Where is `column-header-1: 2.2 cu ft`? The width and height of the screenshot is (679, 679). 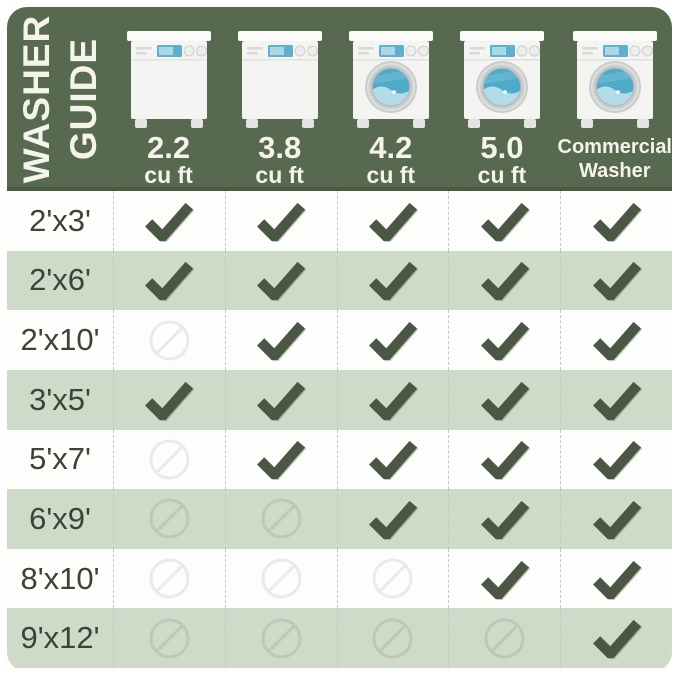
column-header-1: 2.2 cu ft is located at coordinates (168, 97).